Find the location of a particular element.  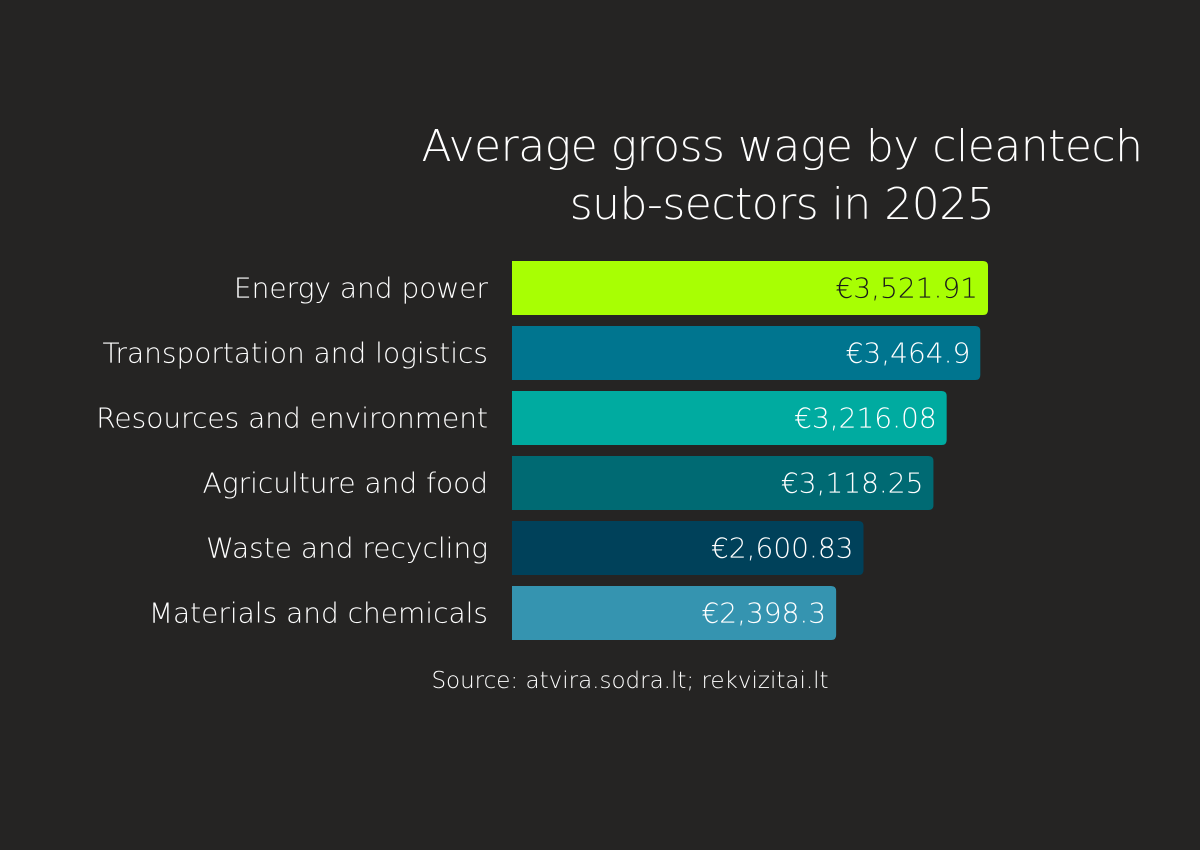

chart-title-line-1: Average gross wage by cleantech is located at coordinates (782, 146).